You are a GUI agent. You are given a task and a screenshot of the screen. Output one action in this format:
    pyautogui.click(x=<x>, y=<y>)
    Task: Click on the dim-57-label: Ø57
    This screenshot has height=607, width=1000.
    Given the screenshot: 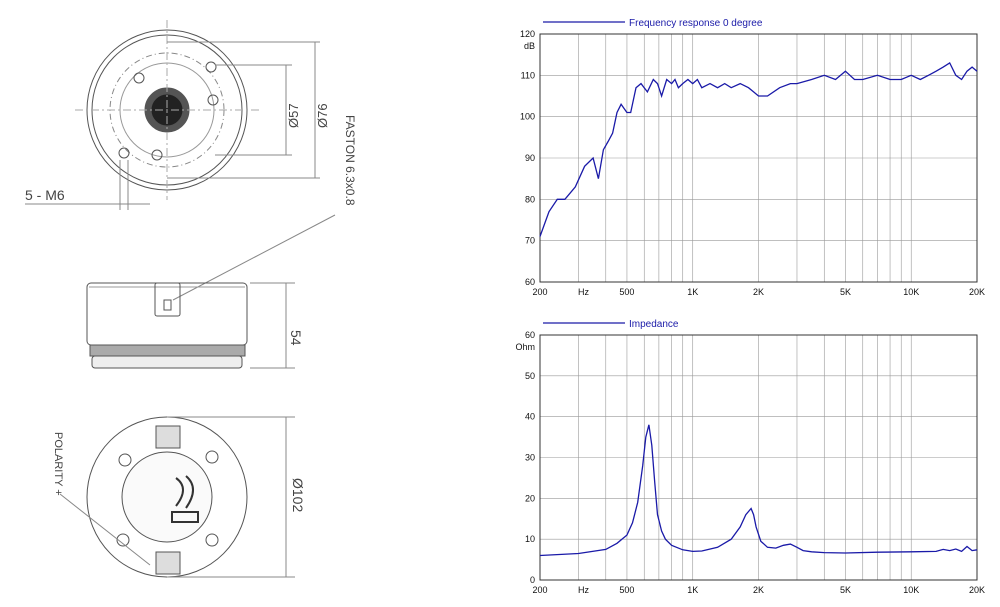 What is the action you would take?
    pyautogui.click(x=293, y=115)
    